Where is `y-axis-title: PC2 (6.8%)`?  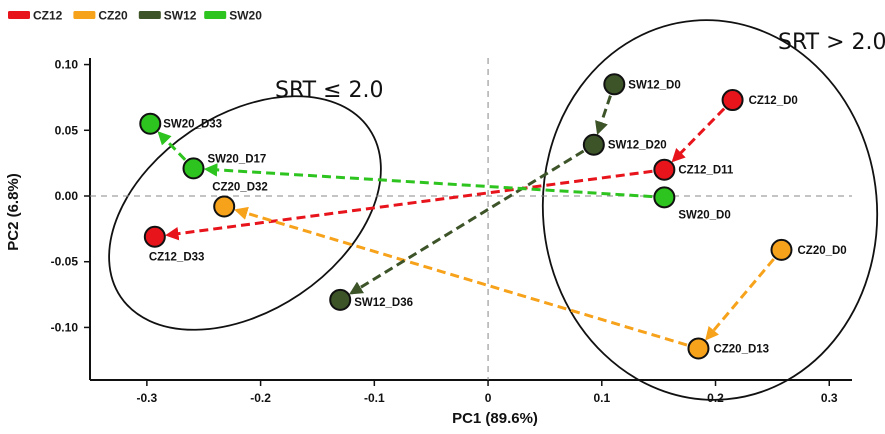
y-axis-title: PC2 (6.8%) is located at coordinates (13, 212).